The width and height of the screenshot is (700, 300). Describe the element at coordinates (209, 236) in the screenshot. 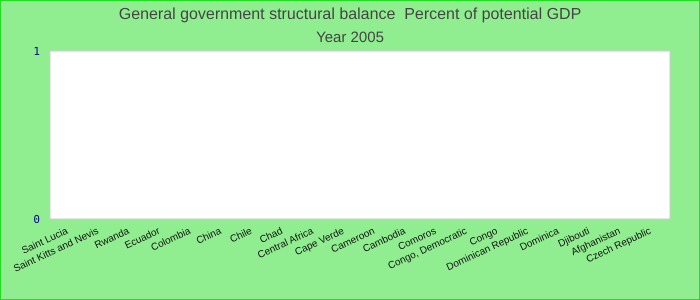

I see `x-tick-label: China` at that location.